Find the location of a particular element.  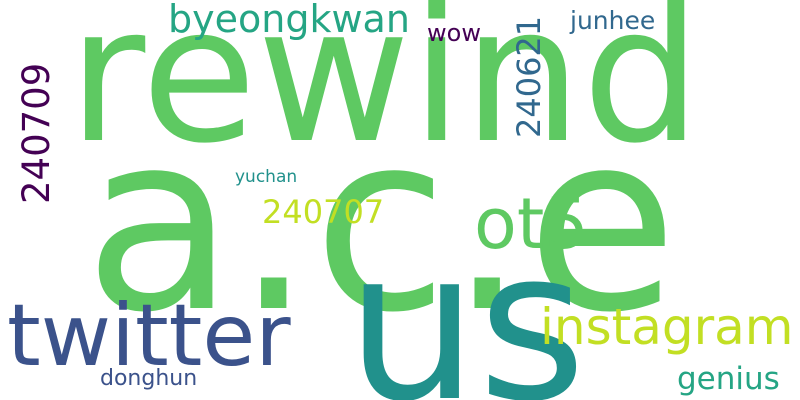

word-us: us is located at coordinates (466, 303).